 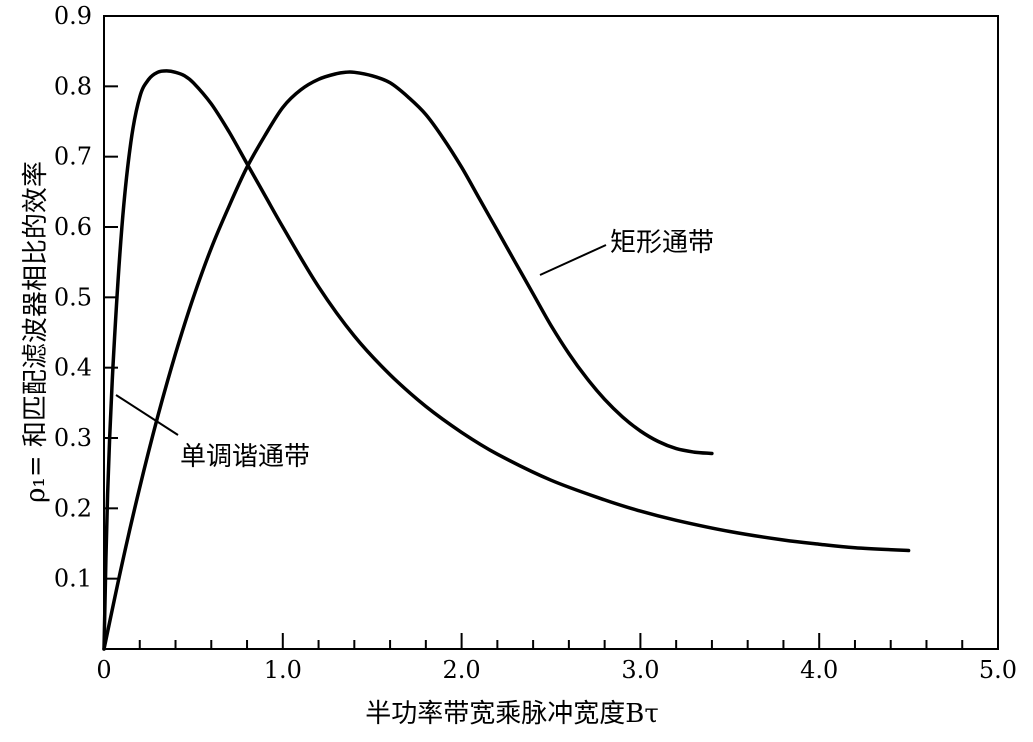 What do you see at coordinates (556, 658) in the screenshot?
I see `x-ticks: 0 1.0 2.0 3.0 4.0 5.0` at bounding box center [556, 658].